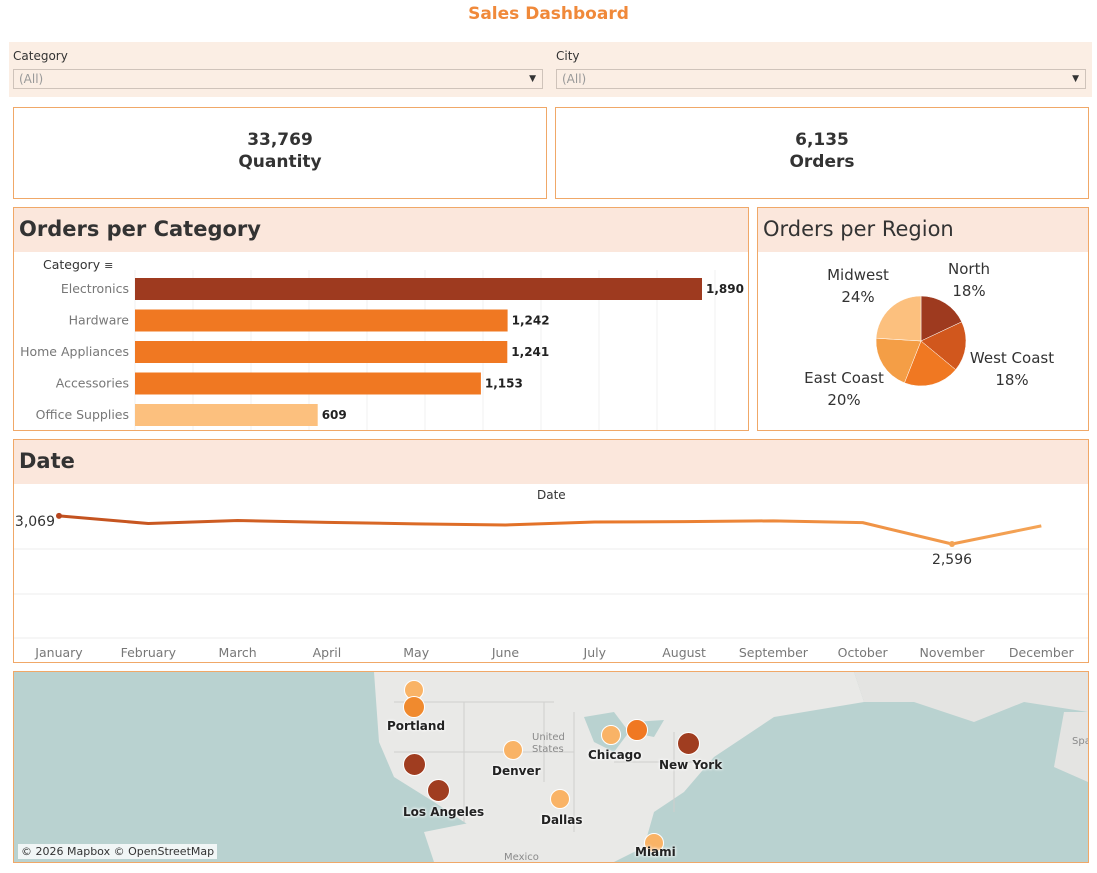 The image size is (1097, 873). What do you see at coordinates (858, 275) in the screenshot?
I see `pie-label-name: Midwest` at bounding box center [858, 275].